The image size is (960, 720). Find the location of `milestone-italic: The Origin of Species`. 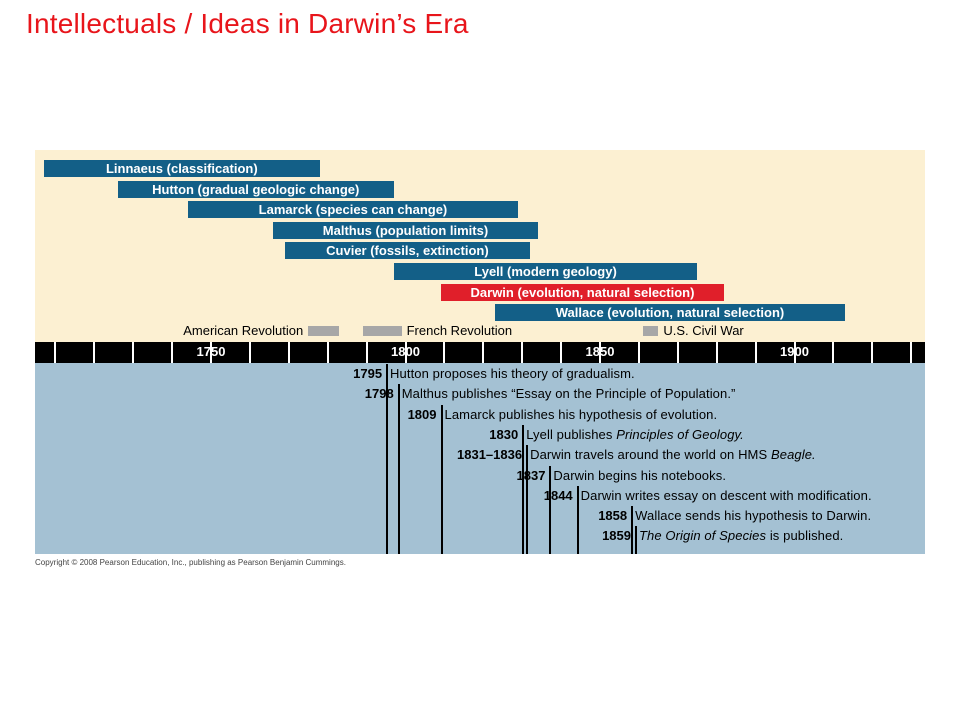

milestone-italic: The Origin of Species is located at coordinates (703, 536).